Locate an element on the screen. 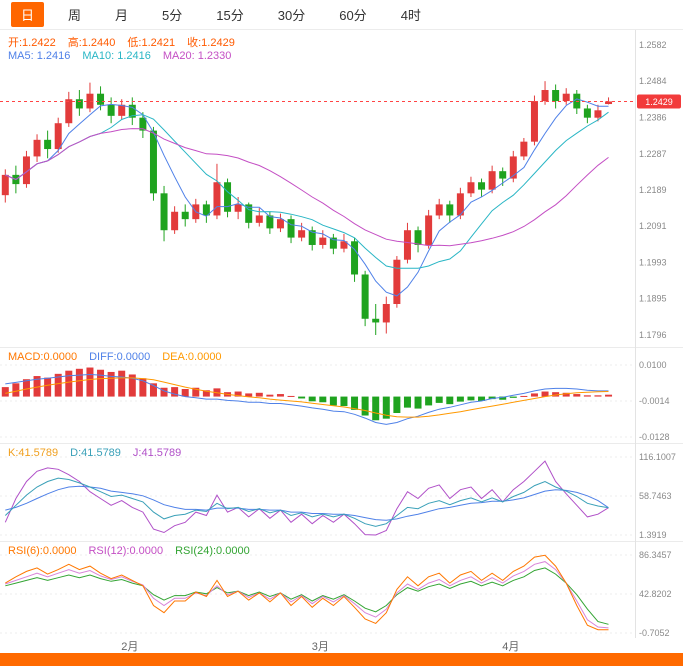 The height and width of the screenshot is (666, 683). svg-text: 1.3919 is located at coordinates (653, 535).